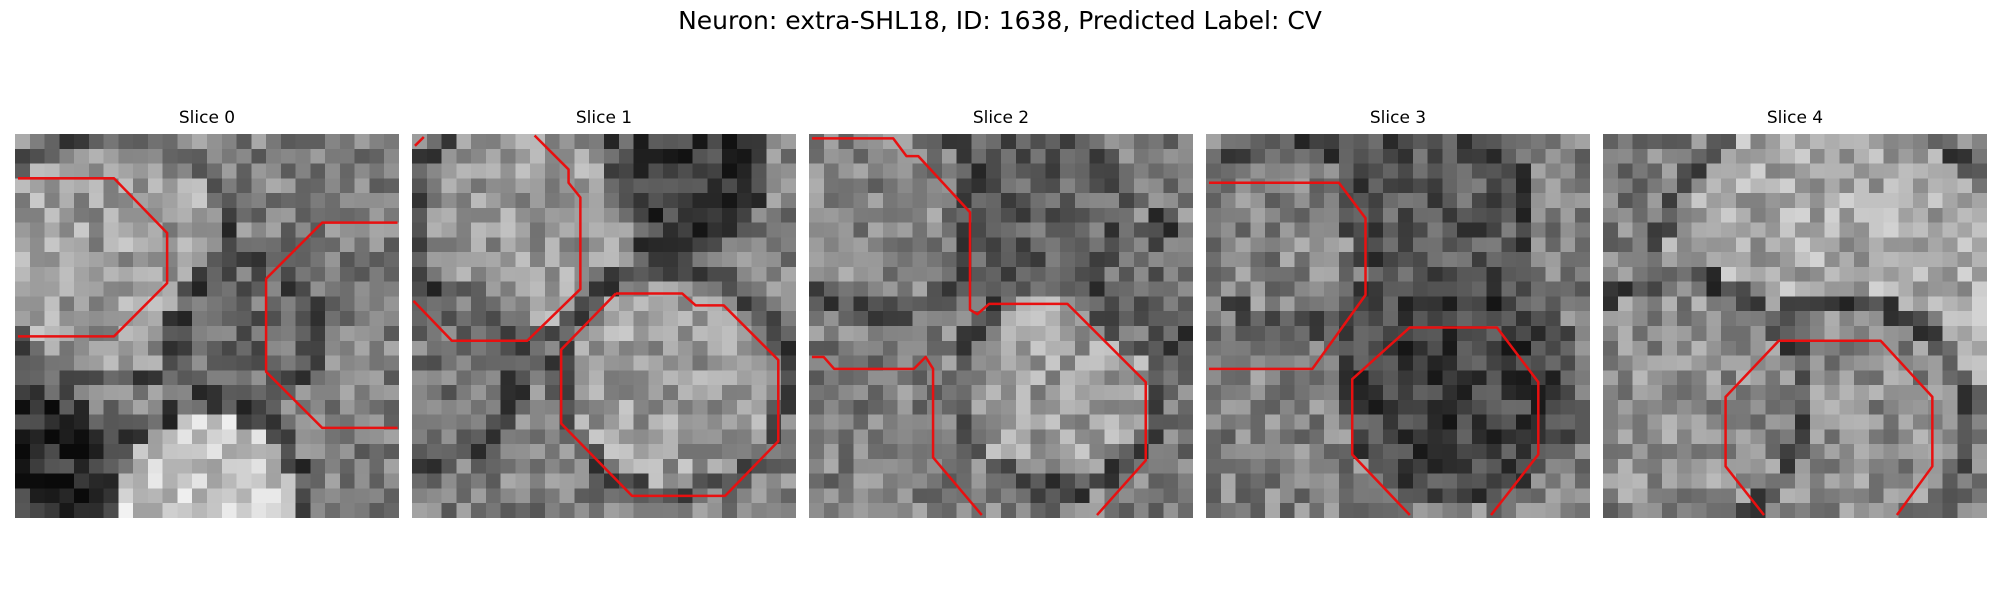 This screenshot has height=600, width=2000. I want to click on contour-line, so click(979, 326).